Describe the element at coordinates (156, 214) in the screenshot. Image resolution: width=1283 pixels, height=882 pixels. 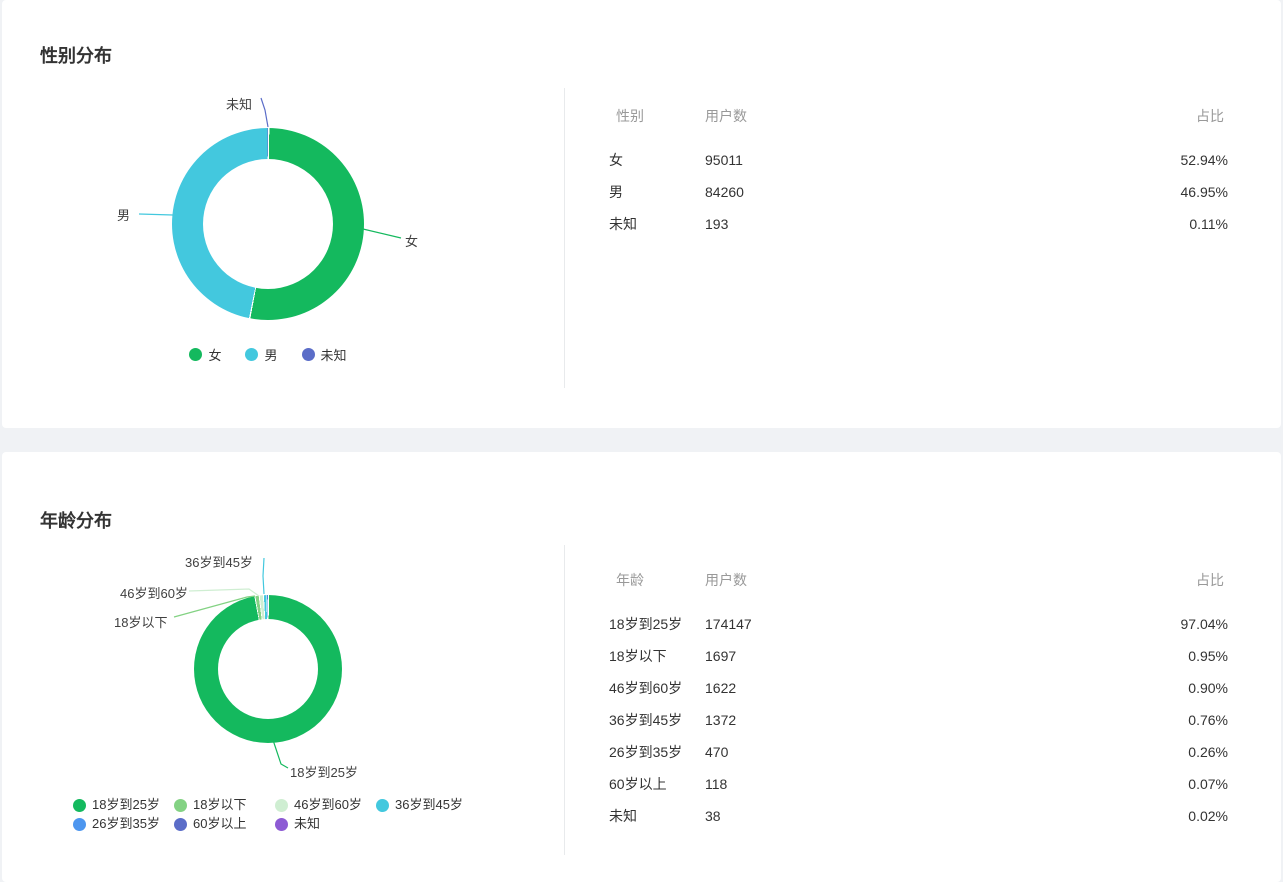
I see `callout-line-male` at that location.